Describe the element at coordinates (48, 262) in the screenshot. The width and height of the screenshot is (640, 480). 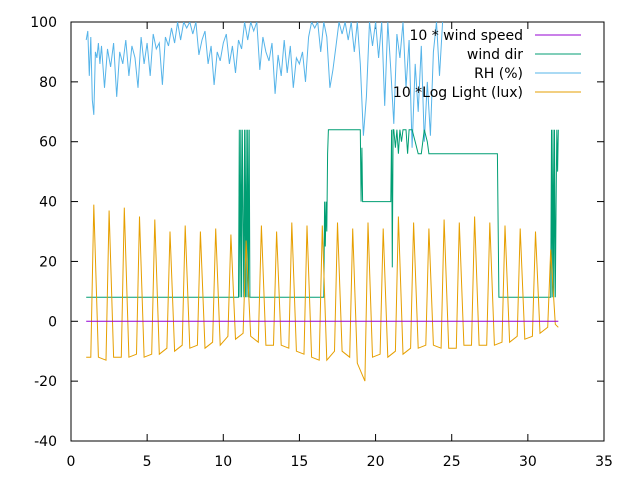
I see `y-tick-label: 20` at that location.